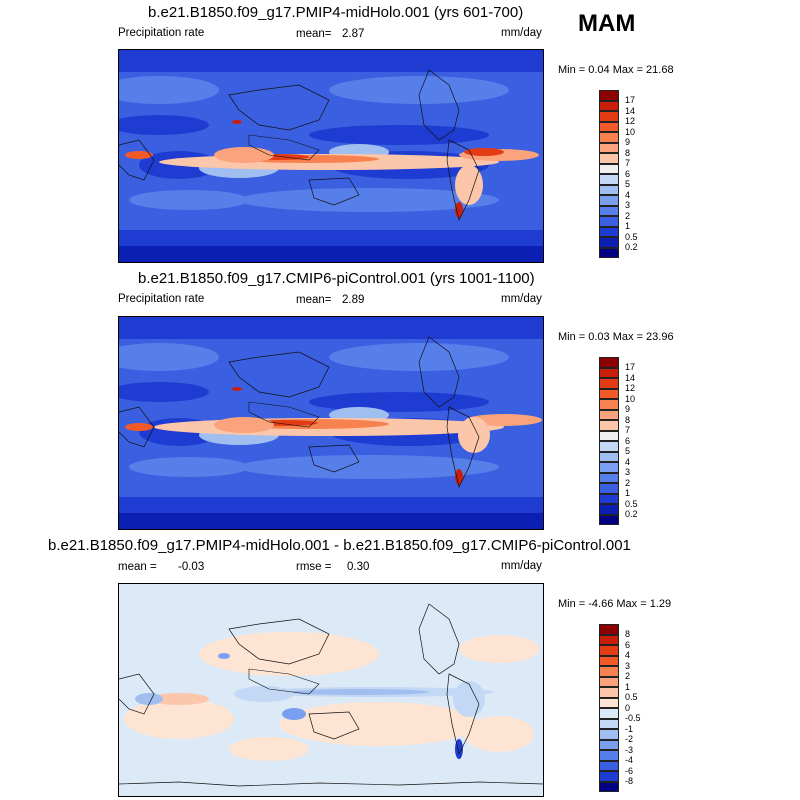 The image size is (800, 800). I want to click on min-max-label: Min = -4.66 Max = 1.29, so click(615, 604).